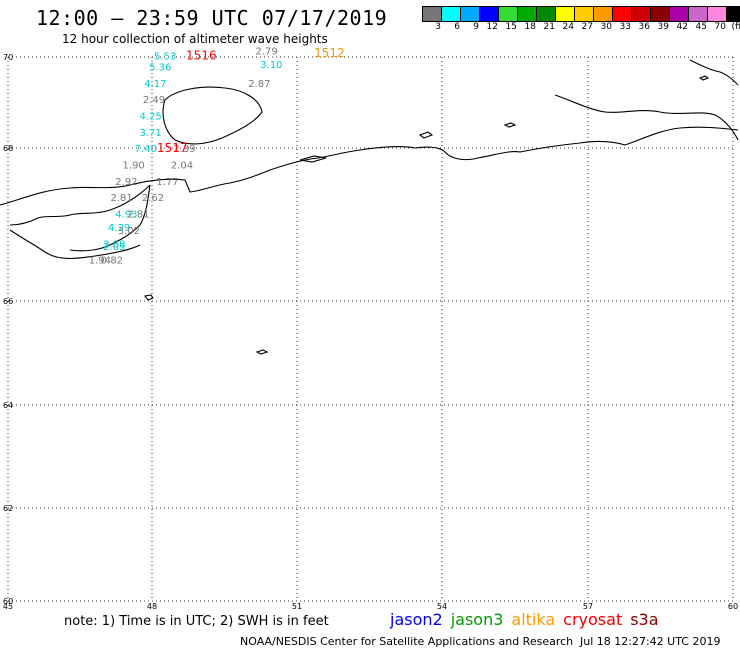 This screenshot has height=650, width=740. Describe the element at coordinates (733, 606) in the screenshot. I see `longitude-label: 60` at that location.